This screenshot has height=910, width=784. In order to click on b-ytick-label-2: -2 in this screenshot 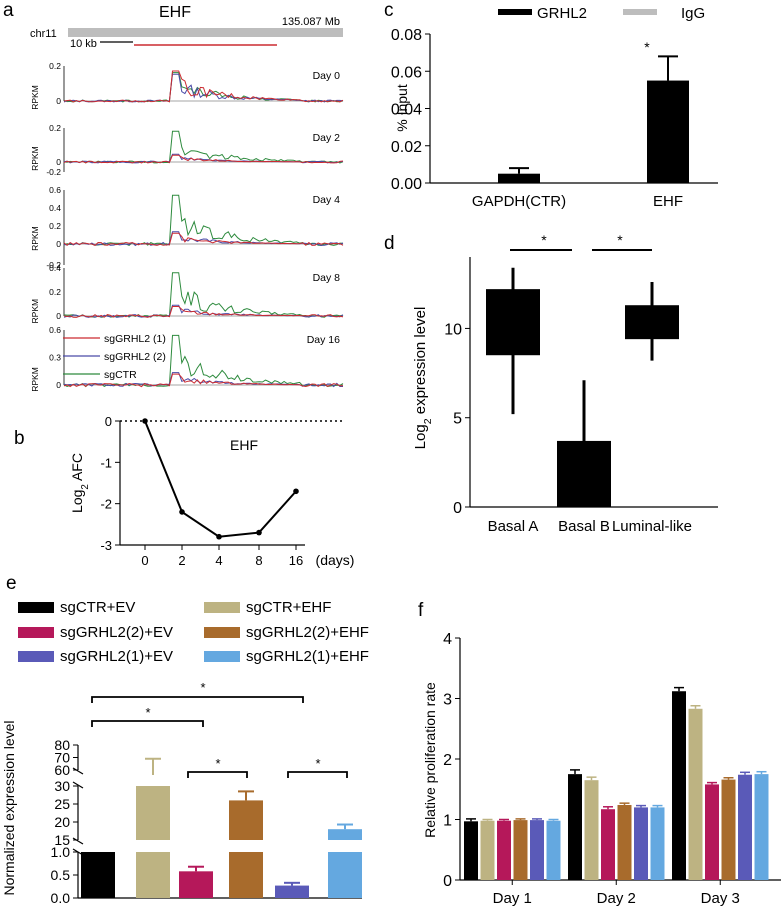, I will do `click(106, 504)`.